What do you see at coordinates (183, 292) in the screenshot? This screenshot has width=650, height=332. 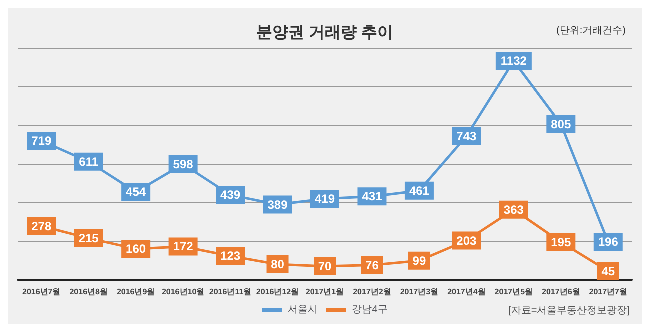 I see `x-tick-label: 2016년10월` at bounding box center [183, 292].